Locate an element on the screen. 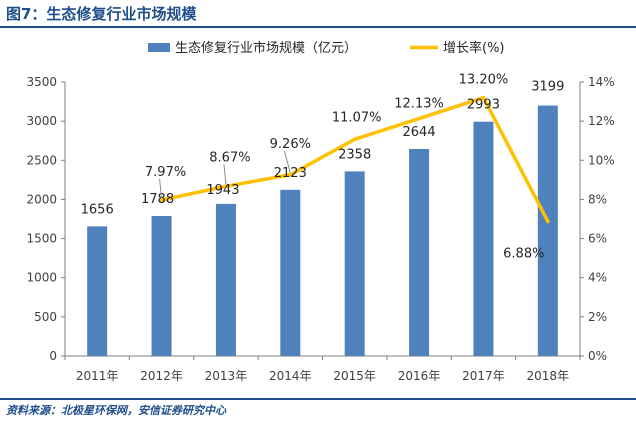 This screenshot has height=424, width=636. y-left-tick-label: 2000 is located at coordinates (41, 199).